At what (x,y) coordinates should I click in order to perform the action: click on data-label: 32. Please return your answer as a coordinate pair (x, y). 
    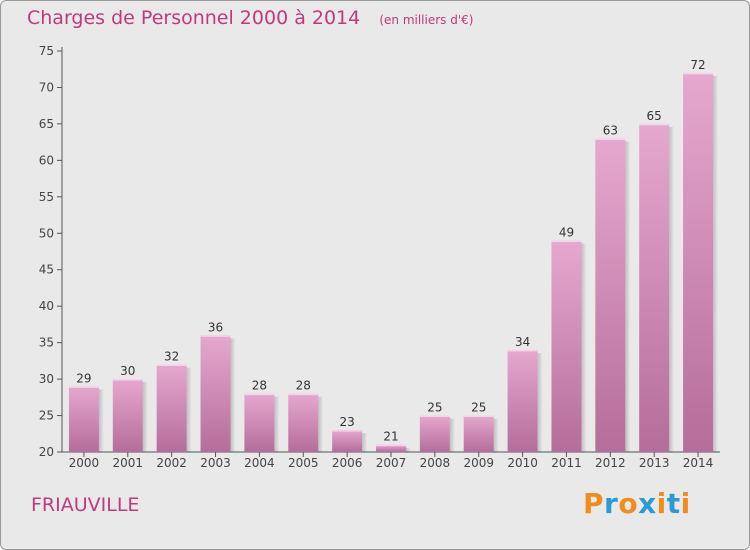
    Looking at the image, I should click on (171, 357).